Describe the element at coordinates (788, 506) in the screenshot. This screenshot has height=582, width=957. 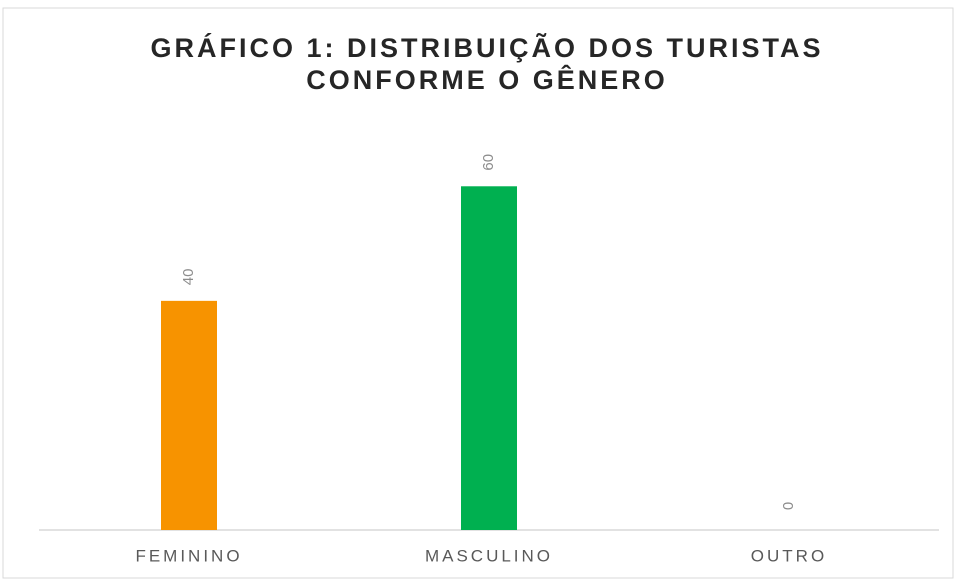
I see `data-label: 0` at that location.